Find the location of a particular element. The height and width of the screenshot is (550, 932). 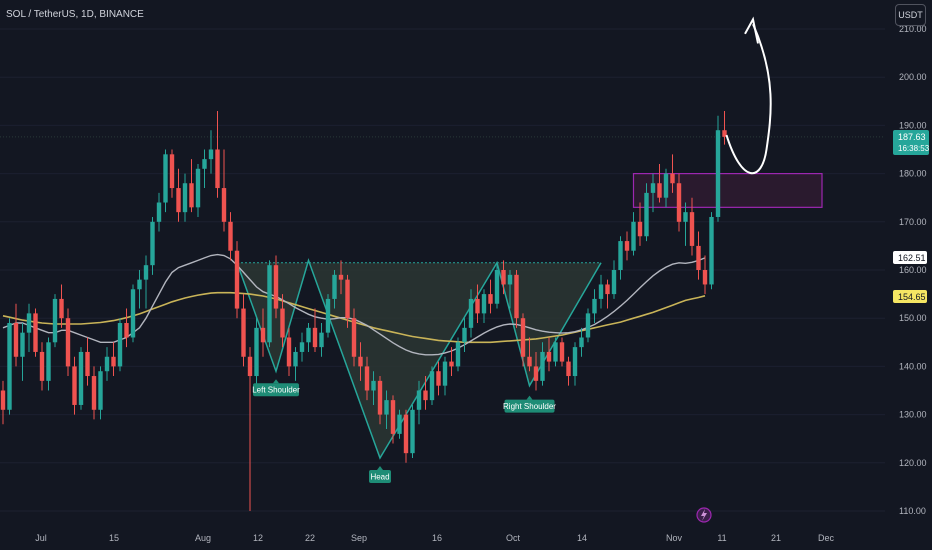

pattern-label-text: Right Shoulder is located at coordinates (529, 406).